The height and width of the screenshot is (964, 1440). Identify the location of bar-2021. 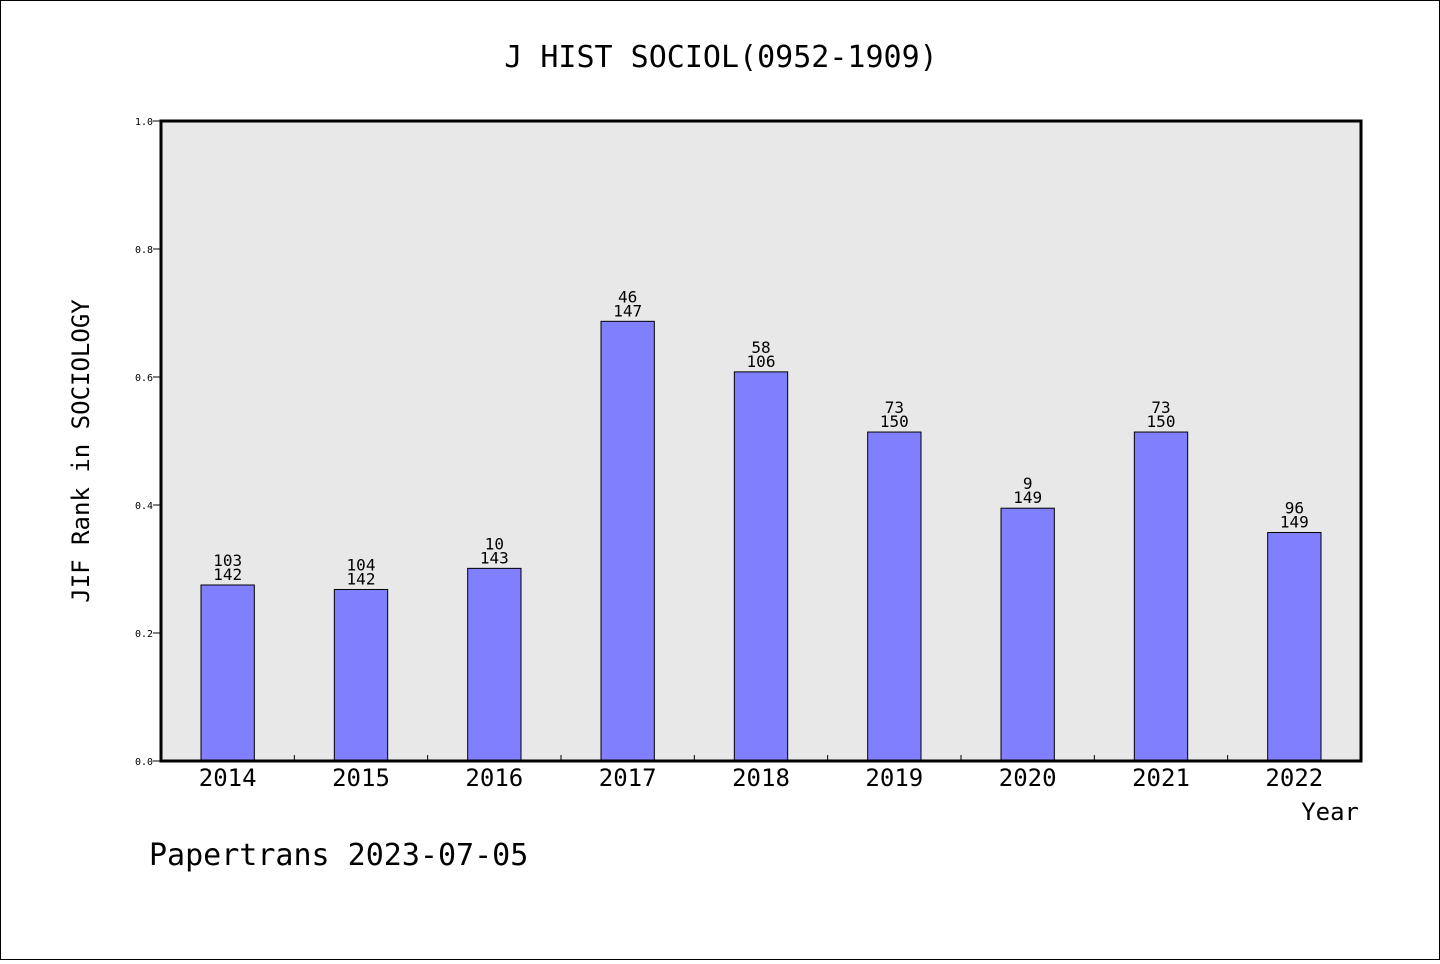
(1161, 596).